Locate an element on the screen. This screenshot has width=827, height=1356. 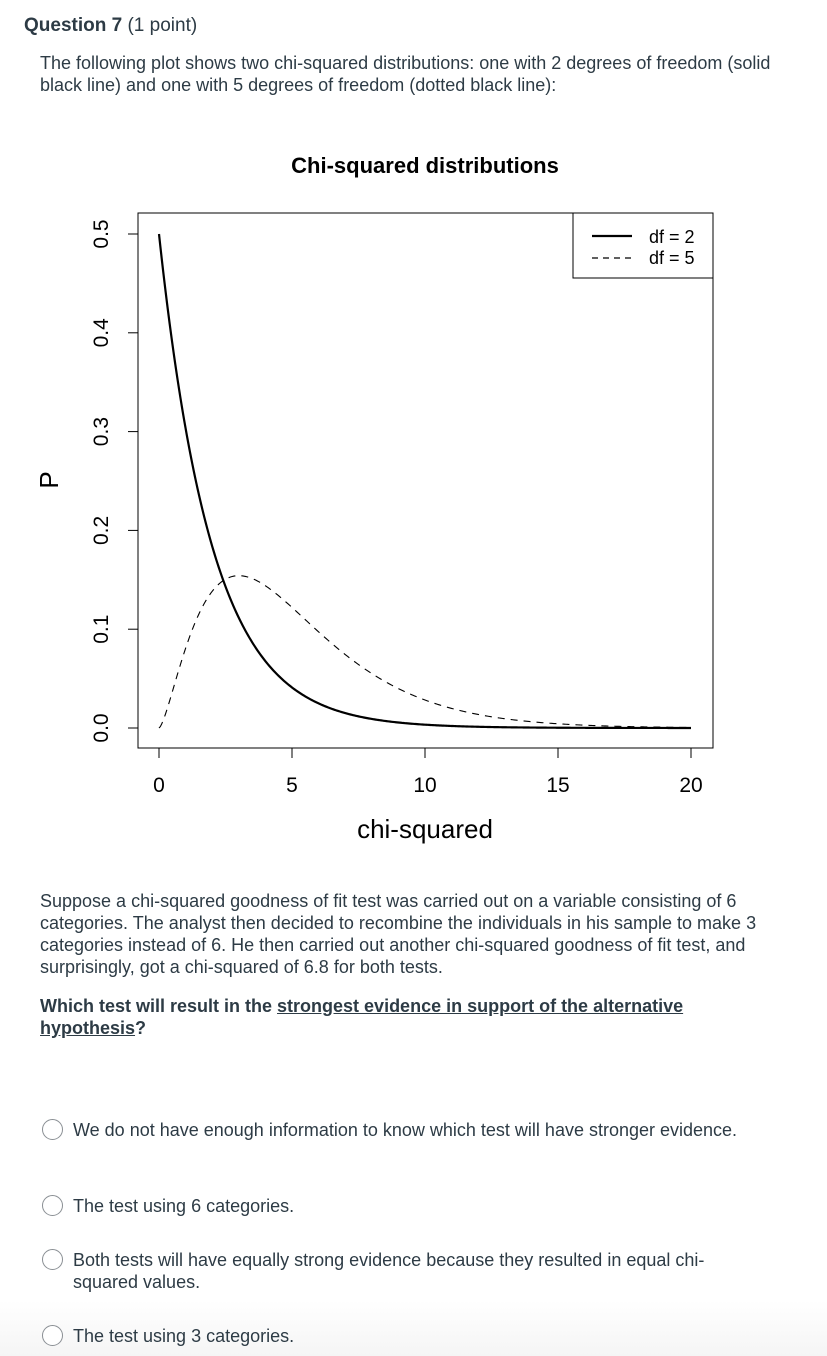
question-suffix: ? is located at coordinates (141, 1028).